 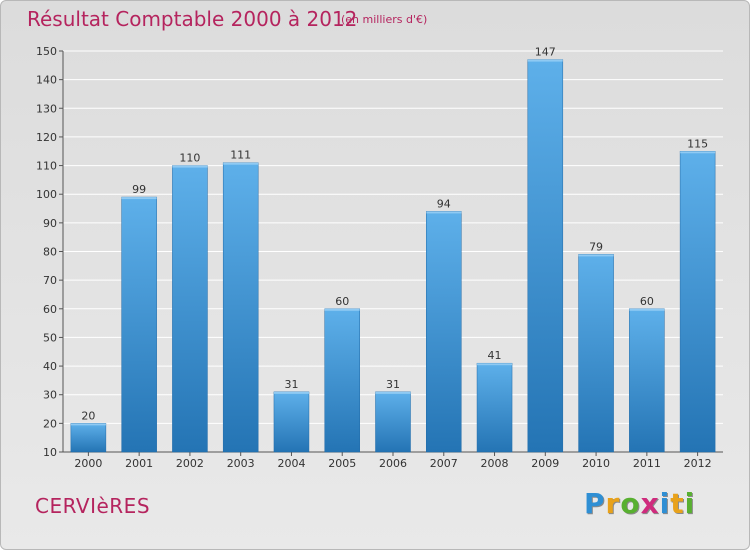 What do you see at coordinates (139, 324) in the screenshot?
I see `bar-2001` at bounding box center [139, 324].